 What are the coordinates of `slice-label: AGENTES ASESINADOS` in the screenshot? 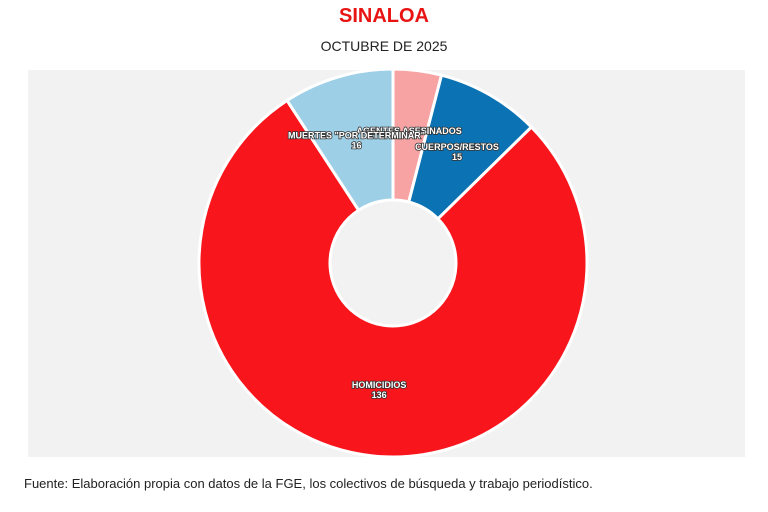 It's located at (409, 131).